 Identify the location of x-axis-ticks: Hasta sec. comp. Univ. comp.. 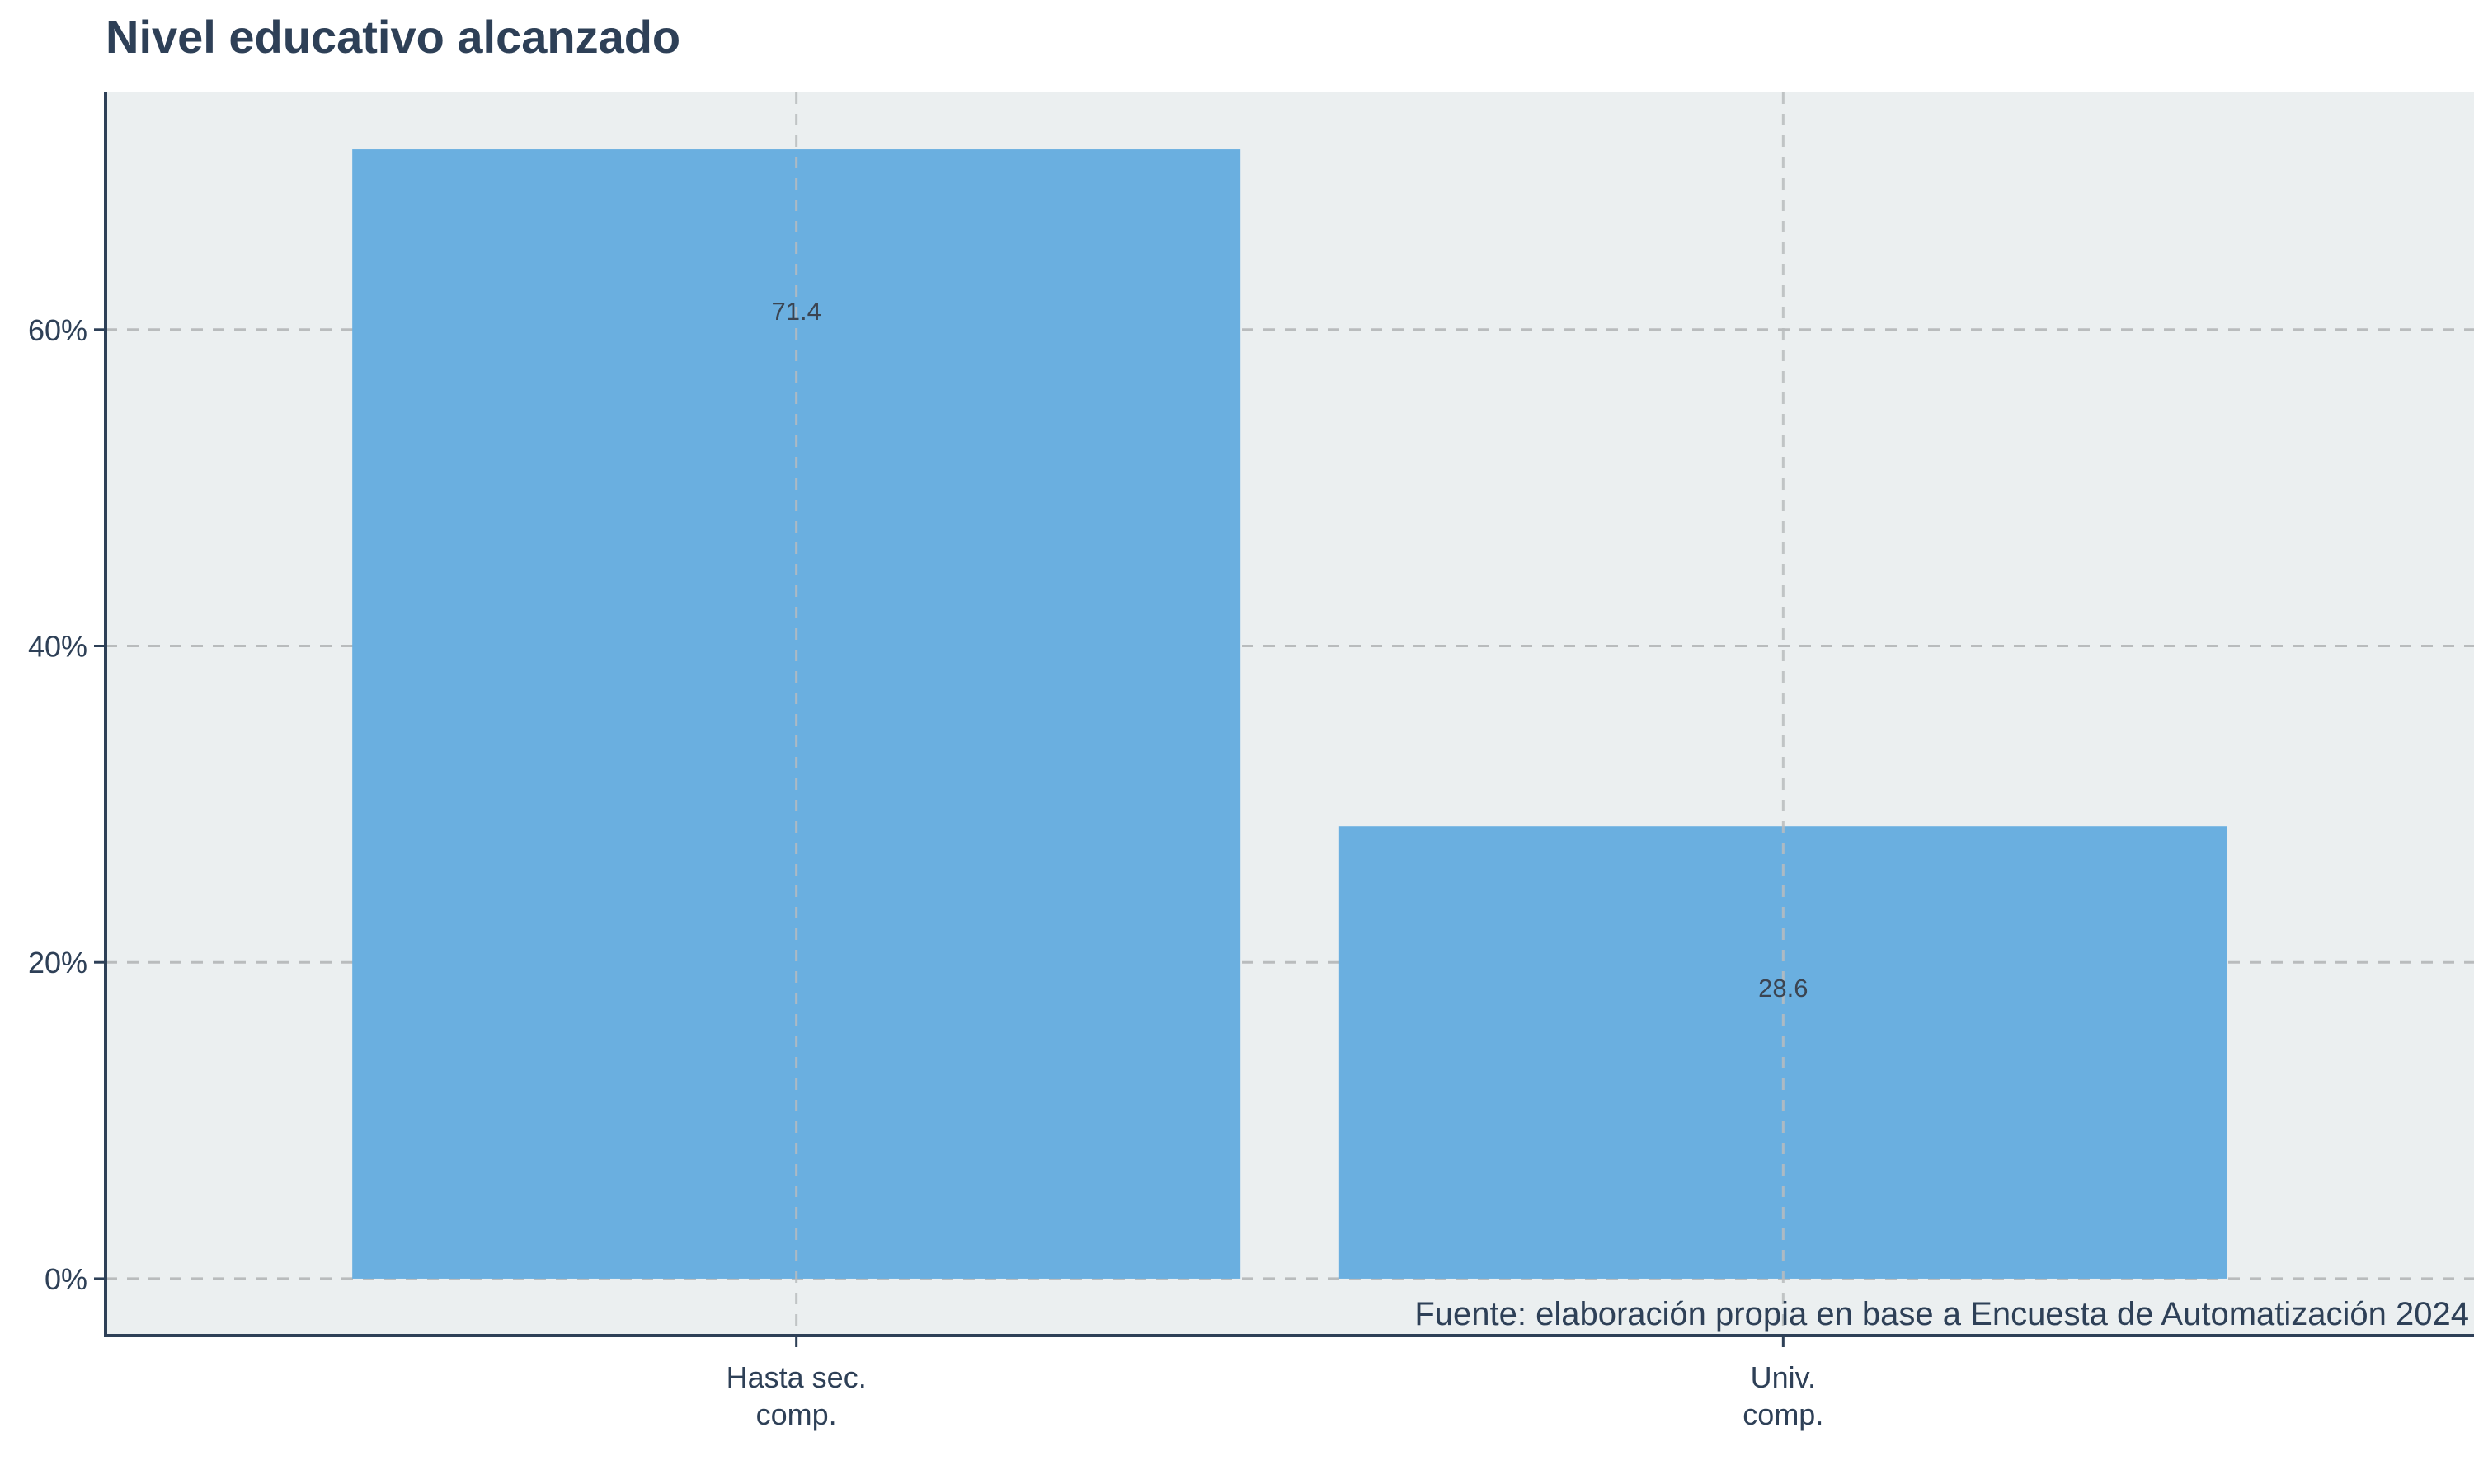
(1275, 1383).